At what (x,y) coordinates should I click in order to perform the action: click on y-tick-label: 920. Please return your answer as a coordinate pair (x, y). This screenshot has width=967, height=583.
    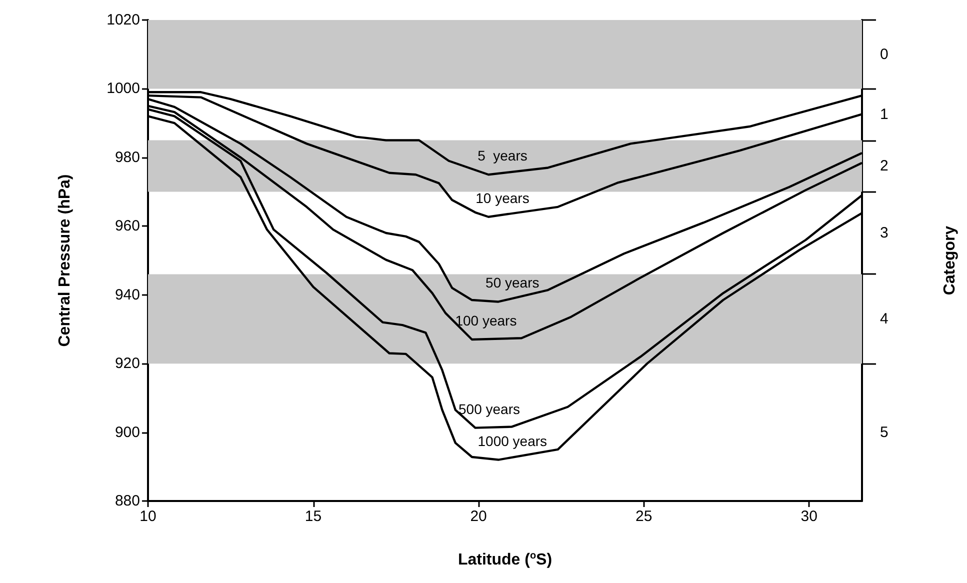
    Looking at the image, I should click on (127, 363).